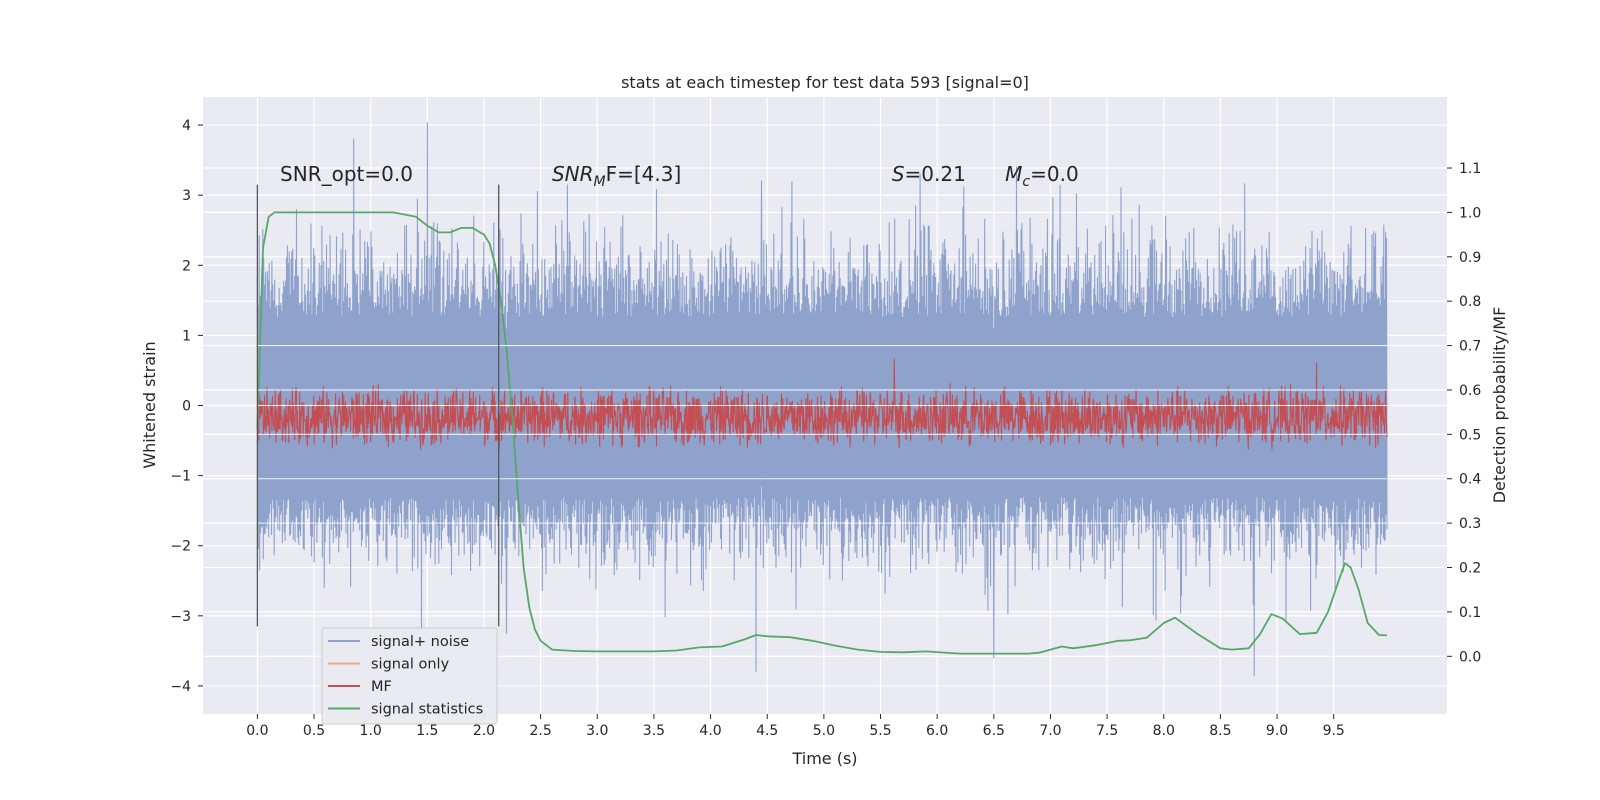 The height and width of the screenshot is (800, 1600). I want to click on legend-box, so click(409, 676).